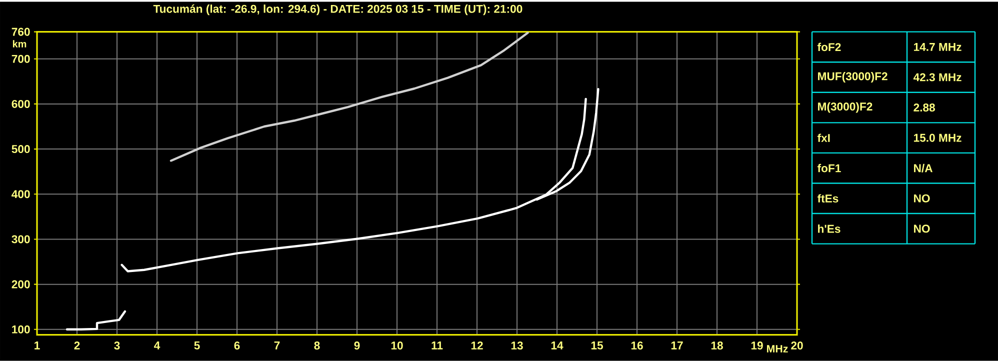  Describe the element at coordinates (197, 346) in the screenshot. I see `x-tick-label: 5` at that location.